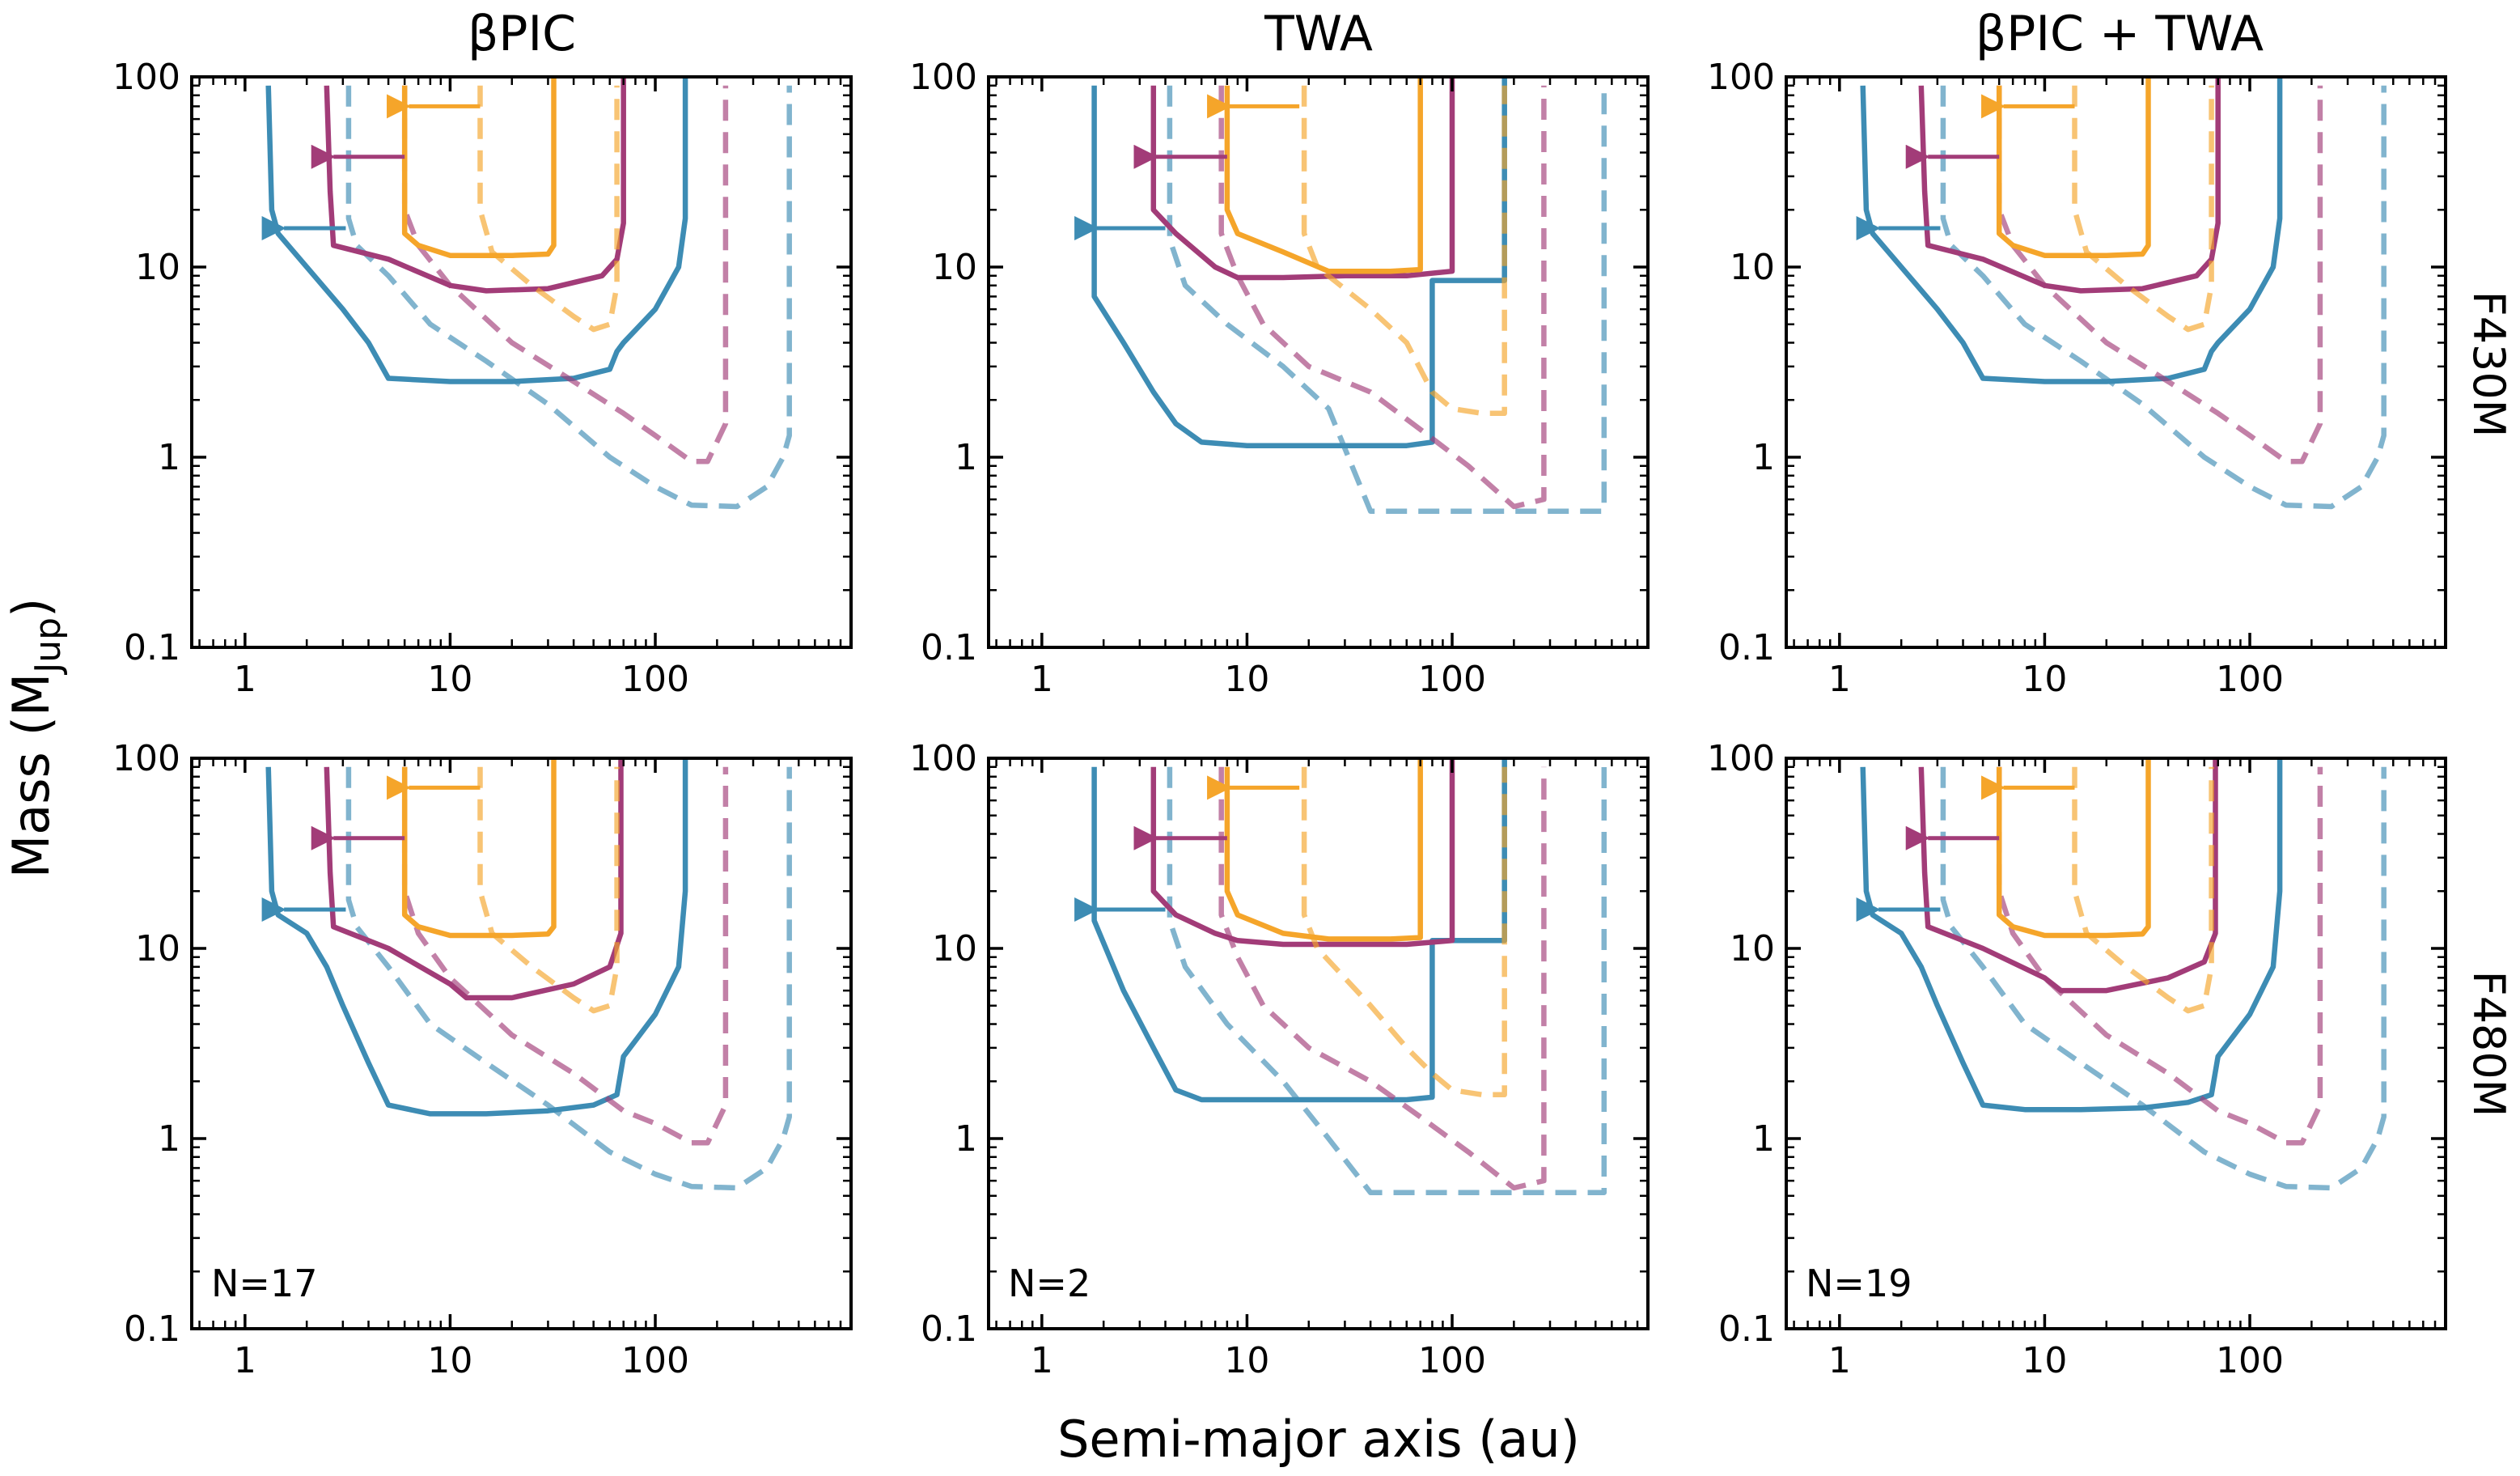 This screenshot has width=2520, height=1476. I want to click on column-title-bpic: βPIC, so click(522, 34).